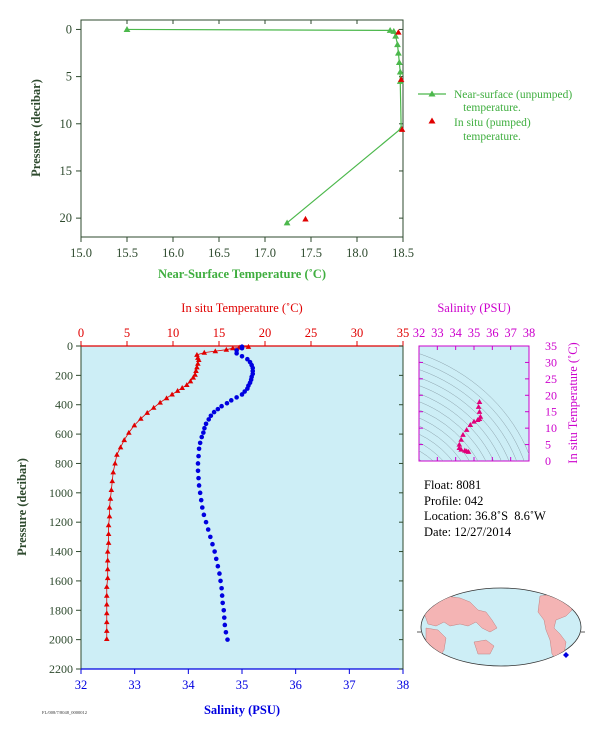 The height and width of the screenshot is (732, 601). What do you see at coordinates (66, 171) in the screenshot?
I see `top-y-tick-label: 15` at bounding box center [66, 171].